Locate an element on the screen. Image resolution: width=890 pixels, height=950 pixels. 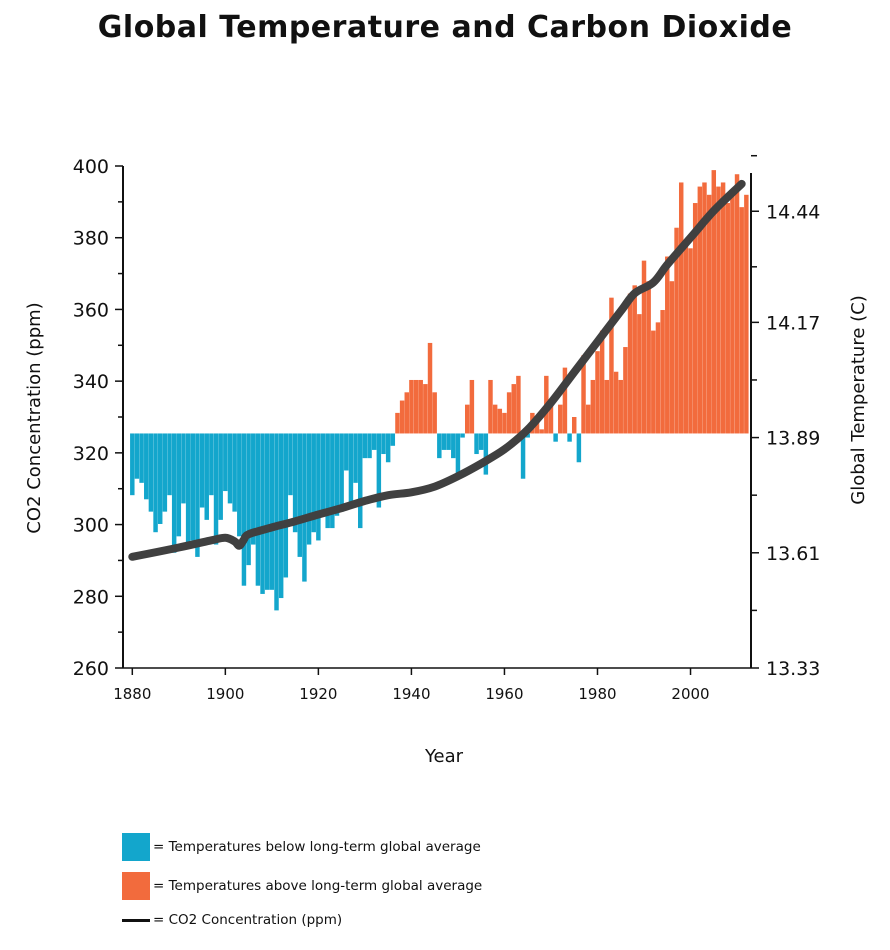
x-tick-label: 1980 is located at coordinates (597, 694).